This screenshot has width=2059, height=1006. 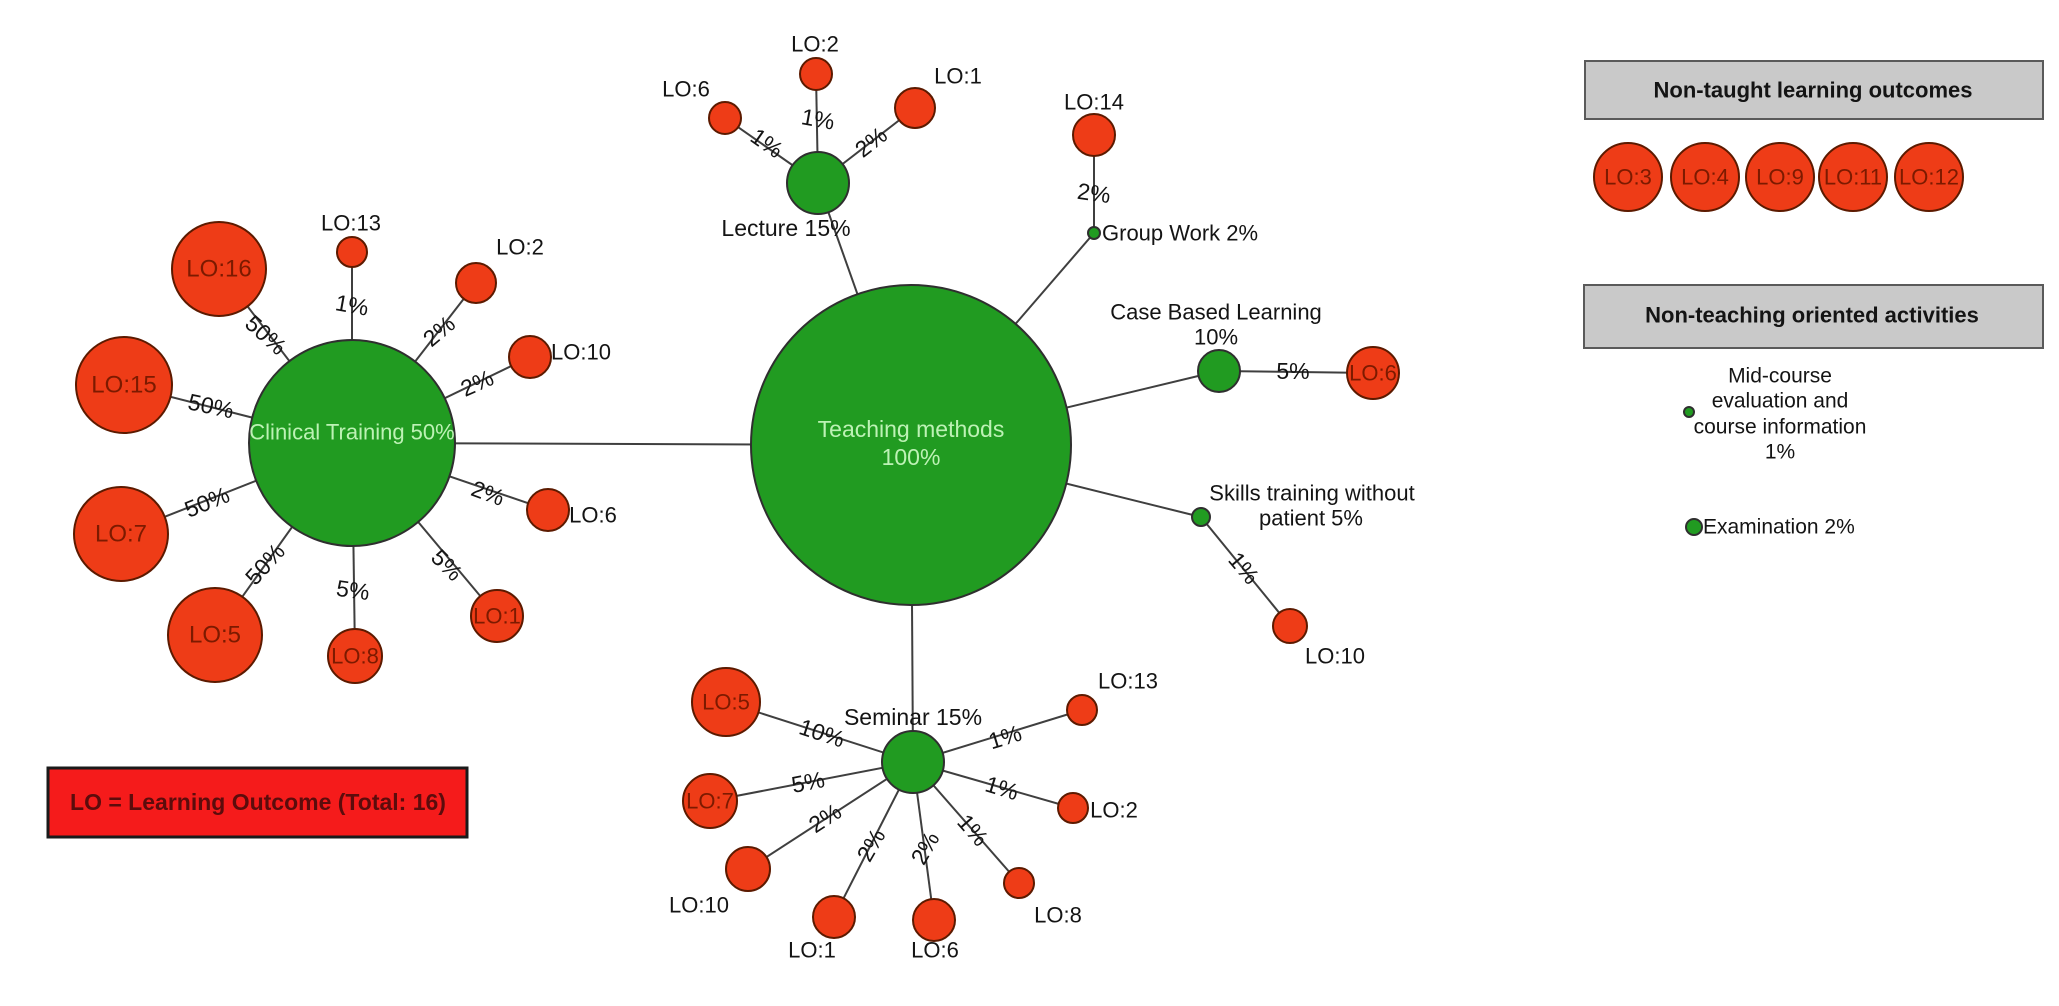 I want to click on non-teaching-title: Non-teaching oriented activities, so click(x=1812, y=315).